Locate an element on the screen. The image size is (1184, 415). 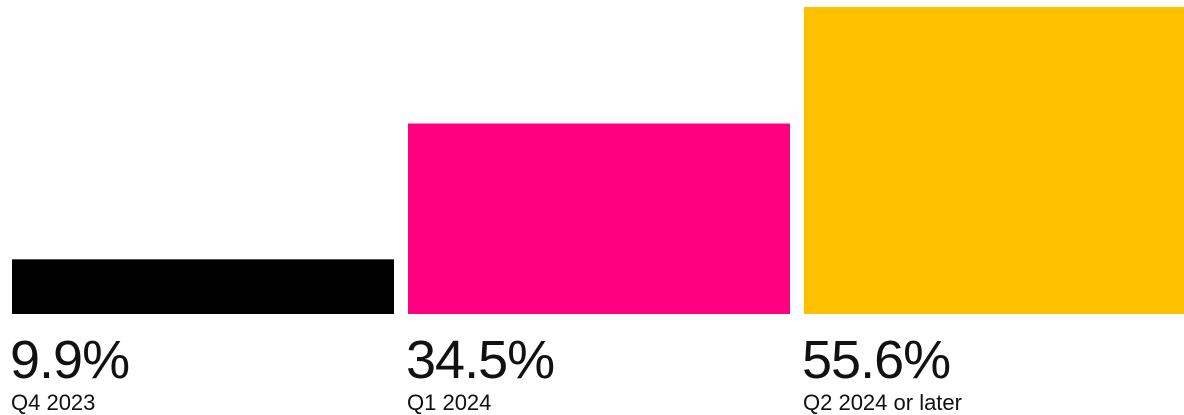
category-label-1: Q4 2023 is located at coordinates (53, 402).